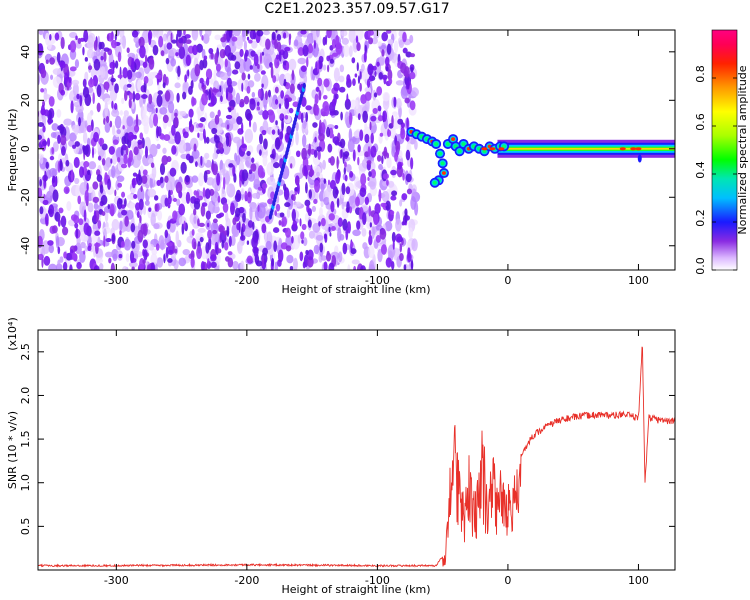  What do you see at coordinates (25, 100) in the screenshot?
I see `y-tick-label: 20` at bounding box center [25, 100].